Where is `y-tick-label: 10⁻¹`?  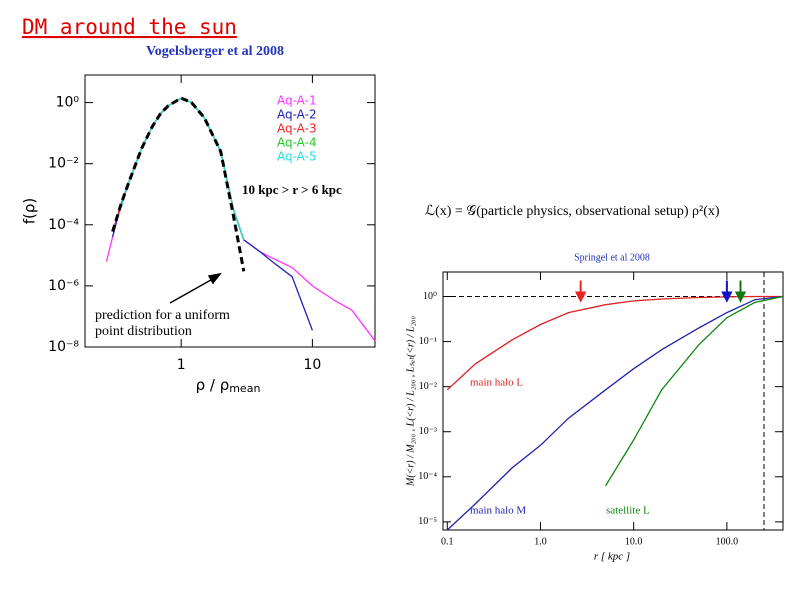
y-tick-label: 10⁻¹ is located at coordinates (428, 341).